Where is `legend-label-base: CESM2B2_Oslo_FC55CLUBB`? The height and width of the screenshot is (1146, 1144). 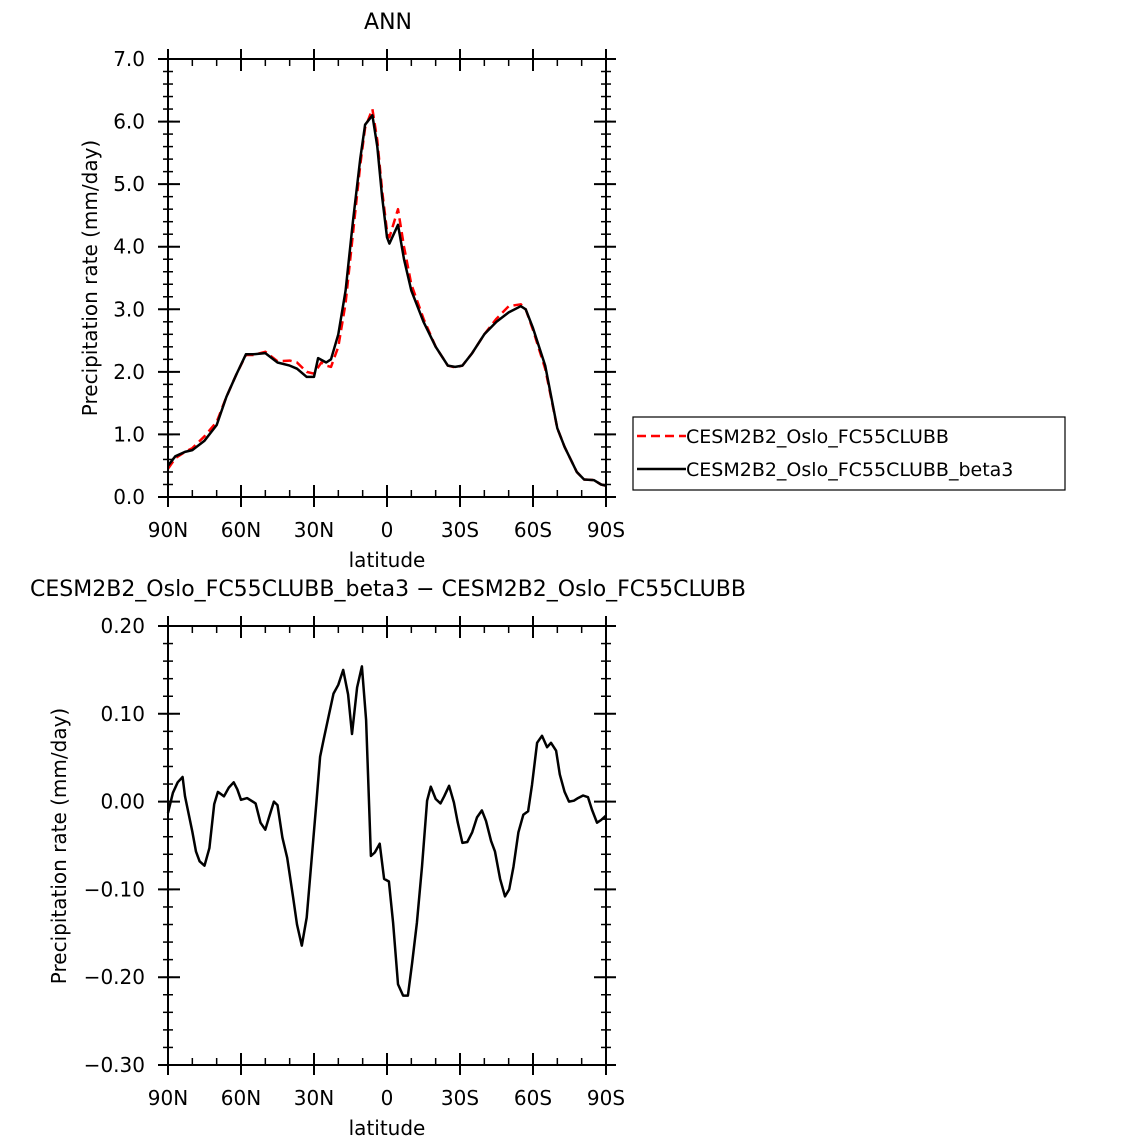 legend-label-base: CESM2B2_Oslo_FC55CLUBB is located at coordinates (817, 437).